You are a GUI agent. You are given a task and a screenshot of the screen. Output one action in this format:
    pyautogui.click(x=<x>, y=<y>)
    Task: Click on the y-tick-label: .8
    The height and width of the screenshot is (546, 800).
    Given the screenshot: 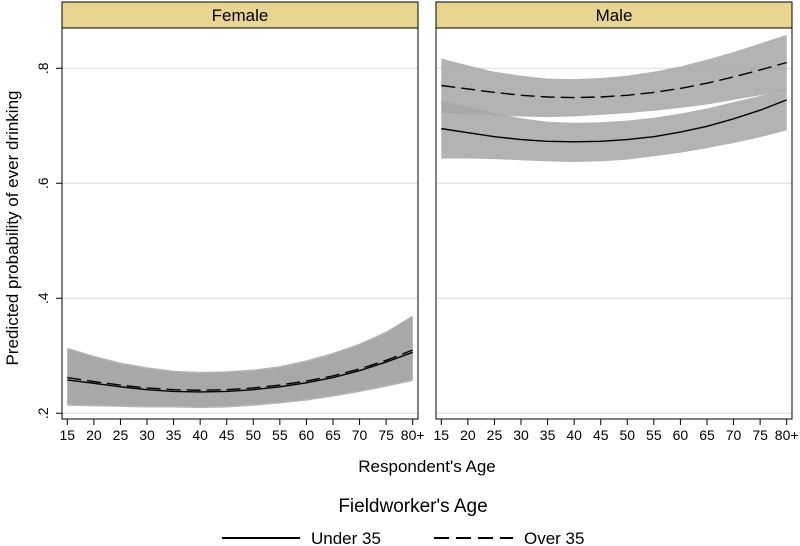 What is the action you would take?
    pyautogui.click(x=43, y=68)
    